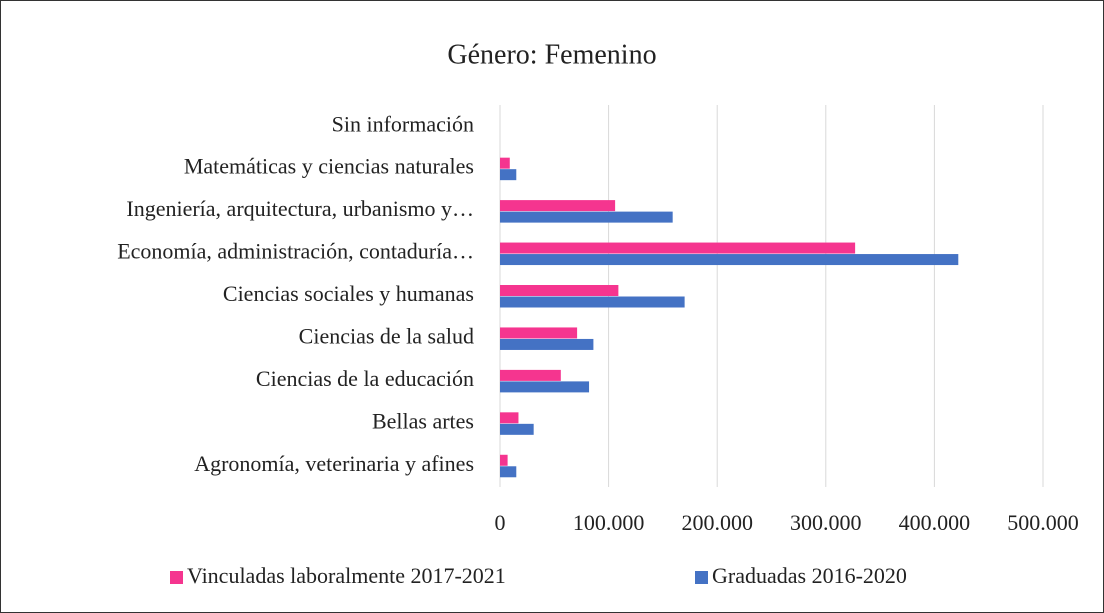 This screenshot has width=1104, height=613. I want to click on x-tick-label: 300.000, so click(826, 522).